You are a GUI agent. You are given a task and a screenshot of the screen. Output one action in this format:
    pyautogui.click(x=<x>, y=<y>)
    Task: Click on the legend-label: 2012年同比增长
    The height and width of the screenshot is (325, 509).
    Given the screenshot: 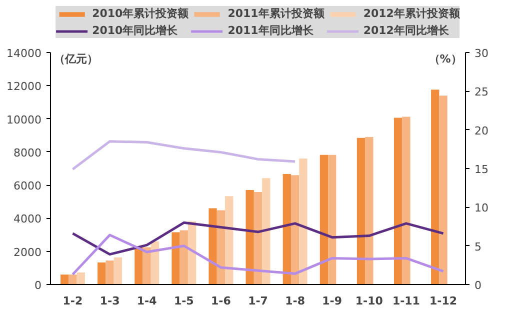 What is the action you would take?
    pyautogui.click(x=406, y=30)
    